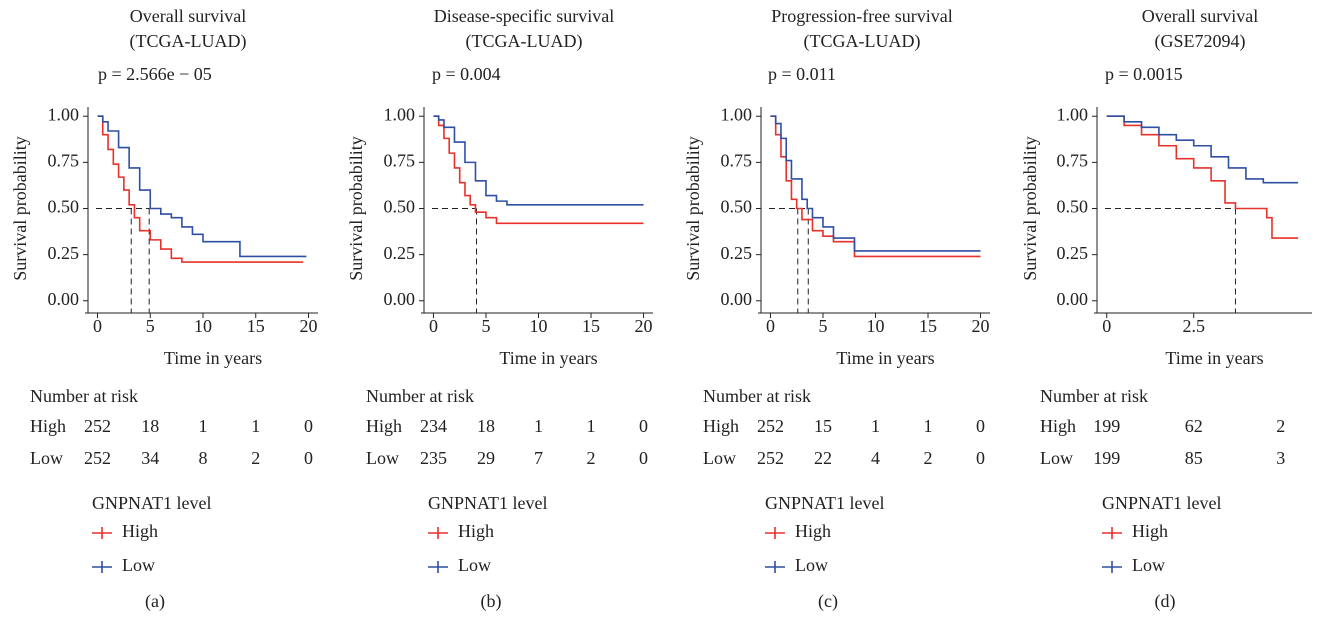 The image size is (1330, 618). What do you see at coordinates (466, 74) in the screenshot?
I see `p-value: p = 0.004` at bounding box center [466, 74].